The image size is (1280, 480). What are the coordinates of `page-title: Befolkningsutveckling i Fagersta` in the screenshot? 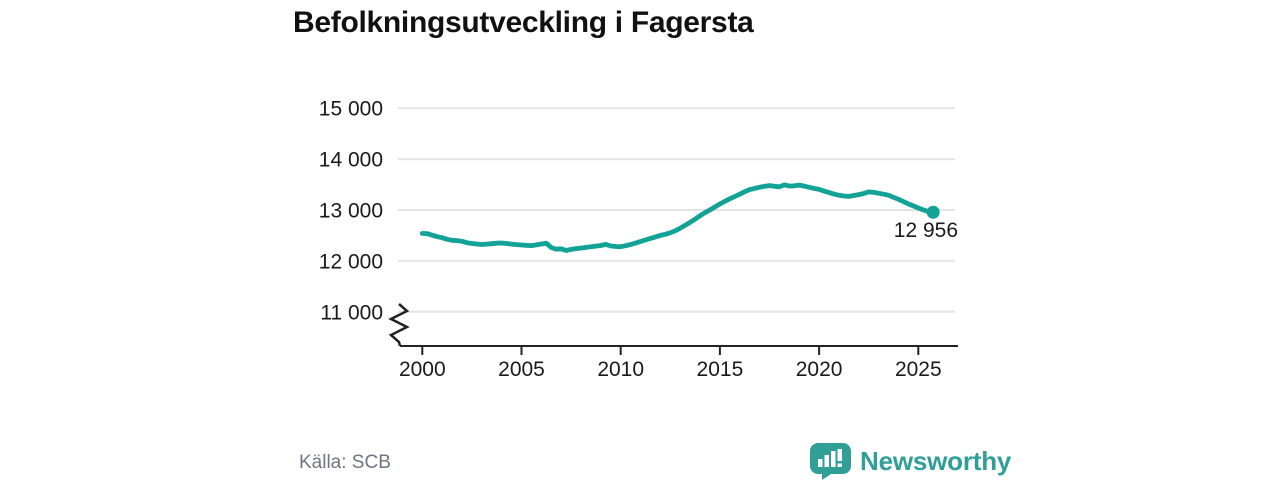 It's located at (523, 22).